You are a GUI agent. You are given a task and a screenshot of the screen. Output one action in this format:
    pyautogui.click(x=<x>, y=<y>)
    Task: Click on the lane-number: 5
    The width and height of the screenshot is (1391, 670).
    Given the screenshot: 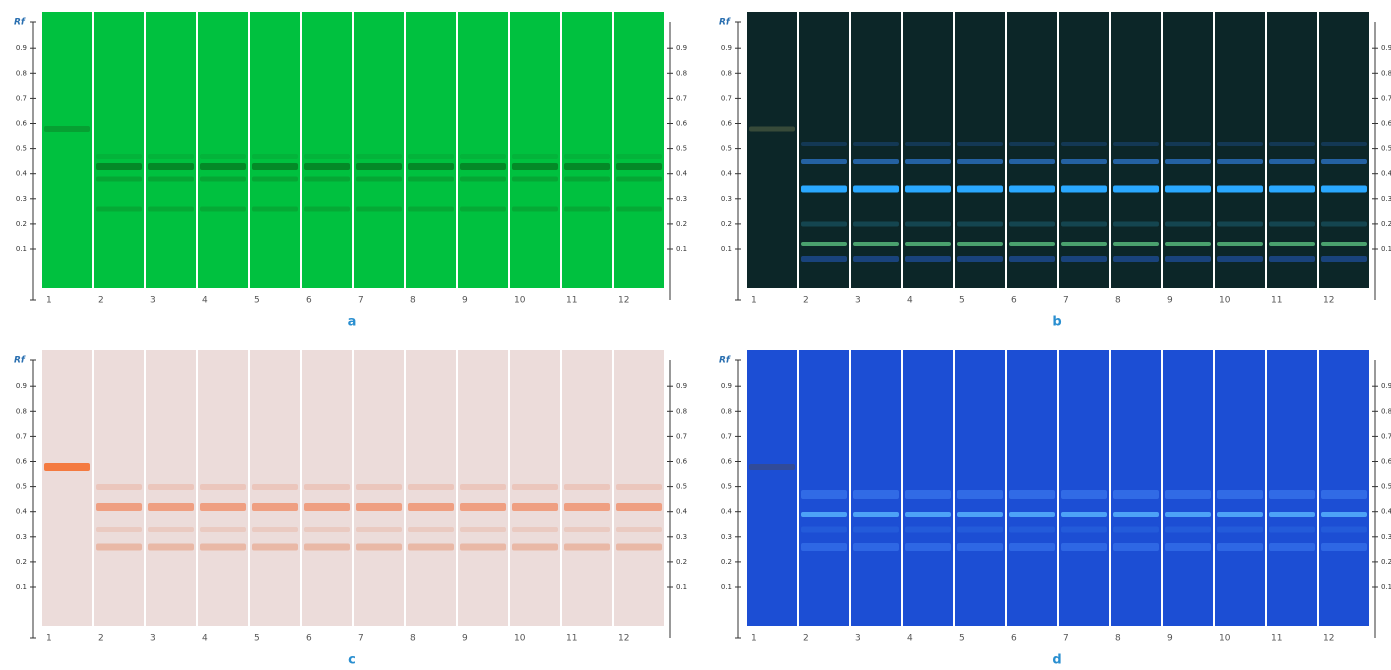 What is the action you would take?
    pyautogui.click(x=962, y=639)
    